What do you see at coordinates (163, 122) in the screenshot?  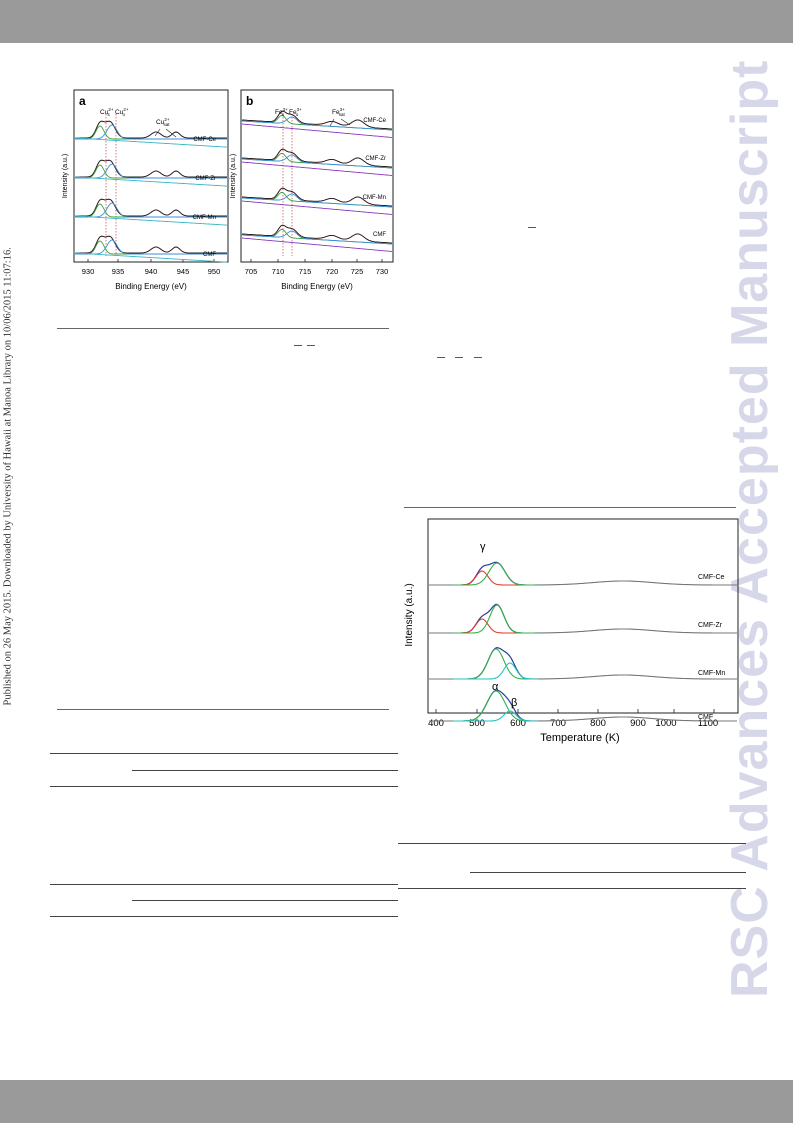 I see `peak-label: Cu2+ sat` at bounding box center [163, 122].